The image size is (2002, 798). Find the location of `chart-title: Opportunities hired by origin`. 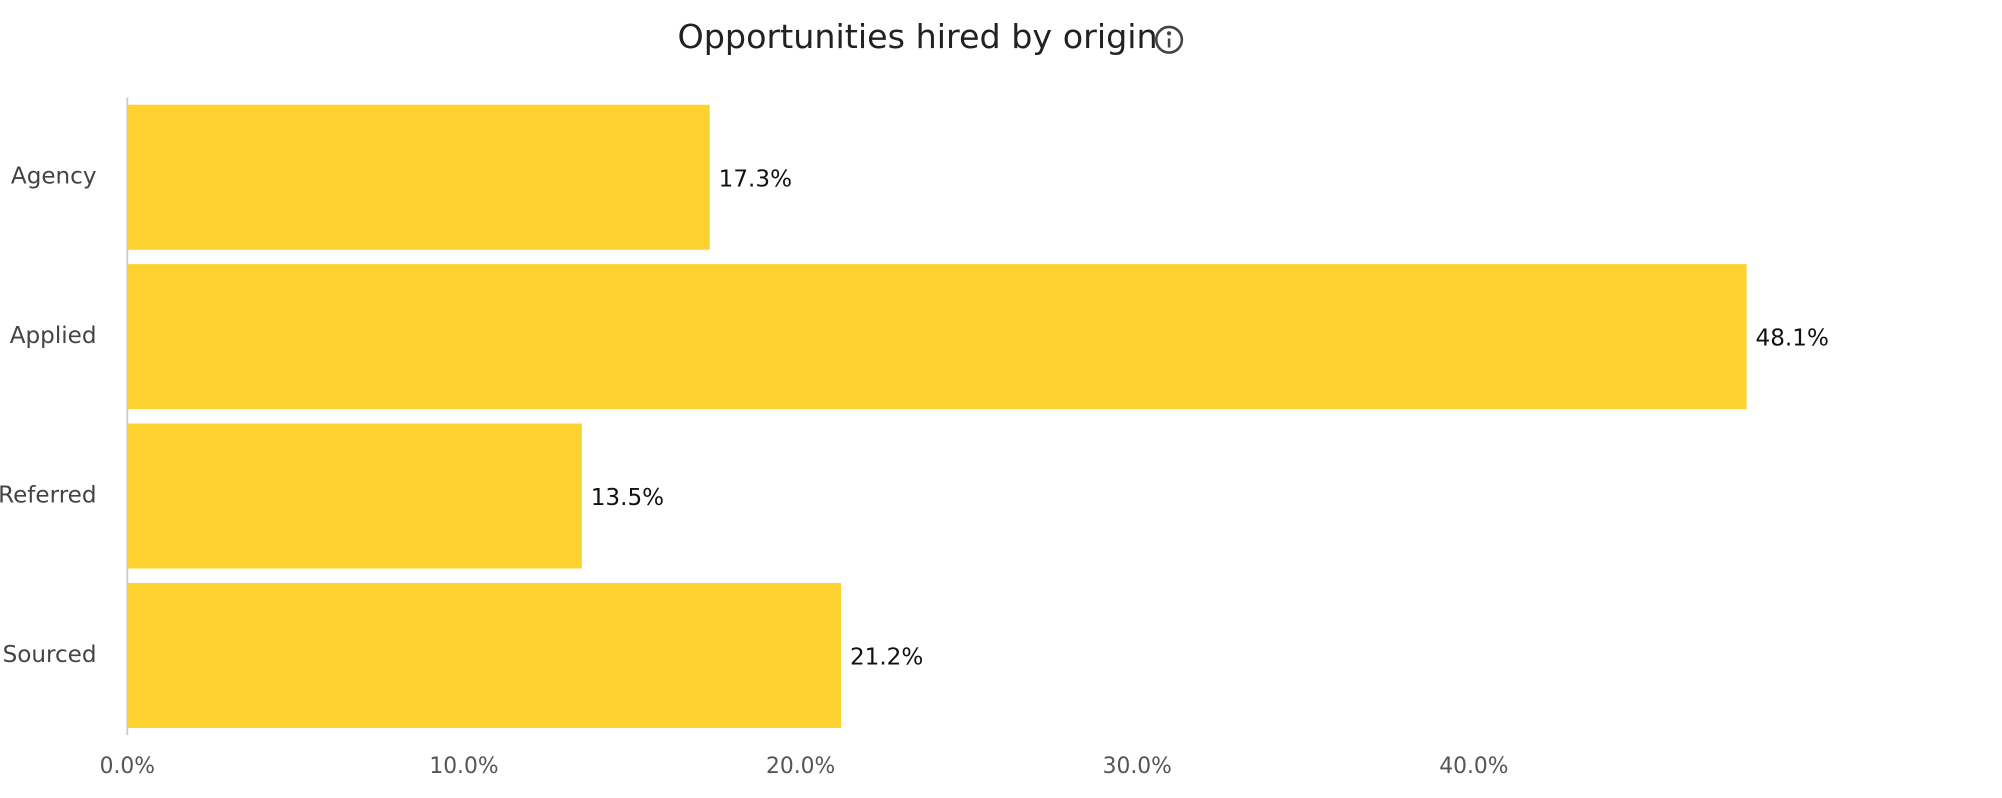

chart-title: Opportunities hired by origin is located at coordinates (918, 36).